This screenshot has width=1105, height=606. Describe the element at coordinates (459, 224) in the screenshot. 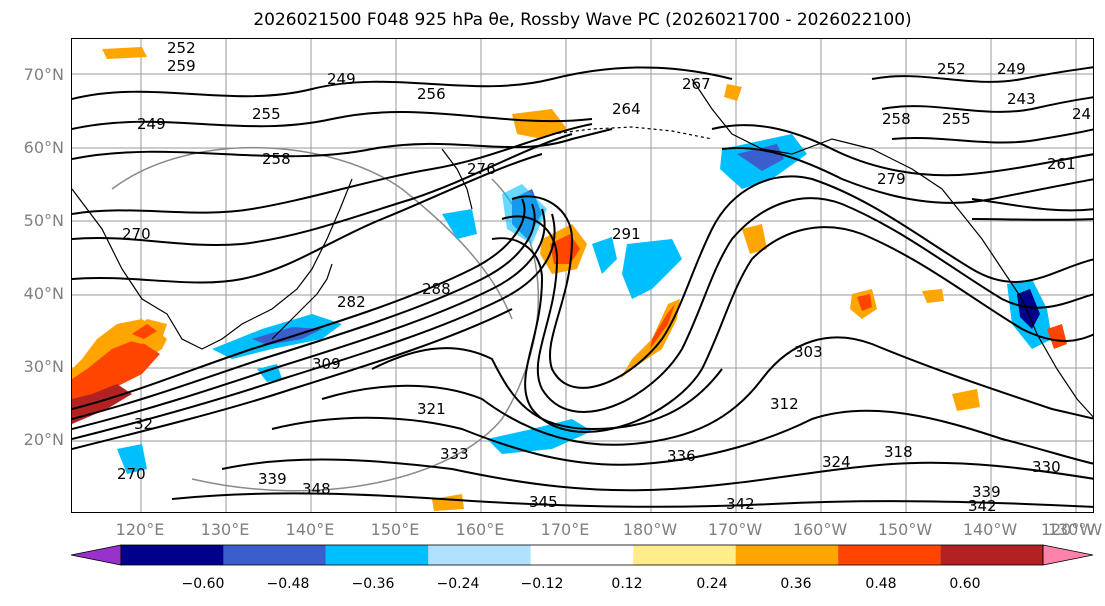

I see `anomaly-negative-kamchatka` at that location.